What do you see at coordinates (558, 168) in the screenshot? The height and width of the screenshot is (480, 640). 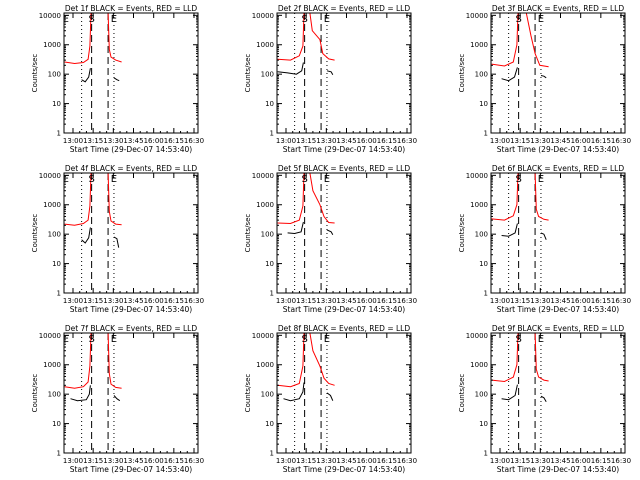 I see `panel-title: Det 6f BLACK = Events, RED = LLD` at bounding box center [558, 168].